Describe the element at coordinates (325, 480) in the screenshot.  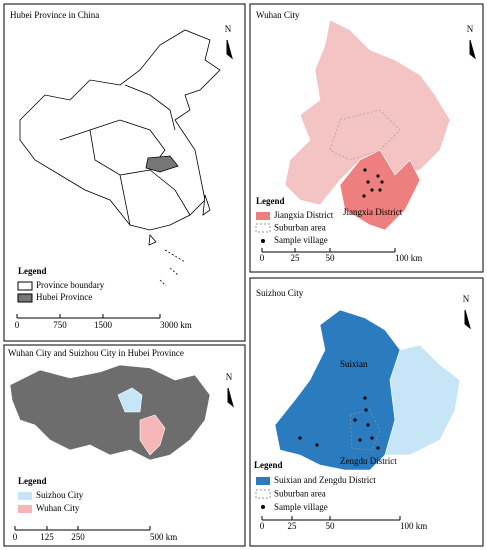
I see `legend-item: Suixian and Zengdu District` at that location.